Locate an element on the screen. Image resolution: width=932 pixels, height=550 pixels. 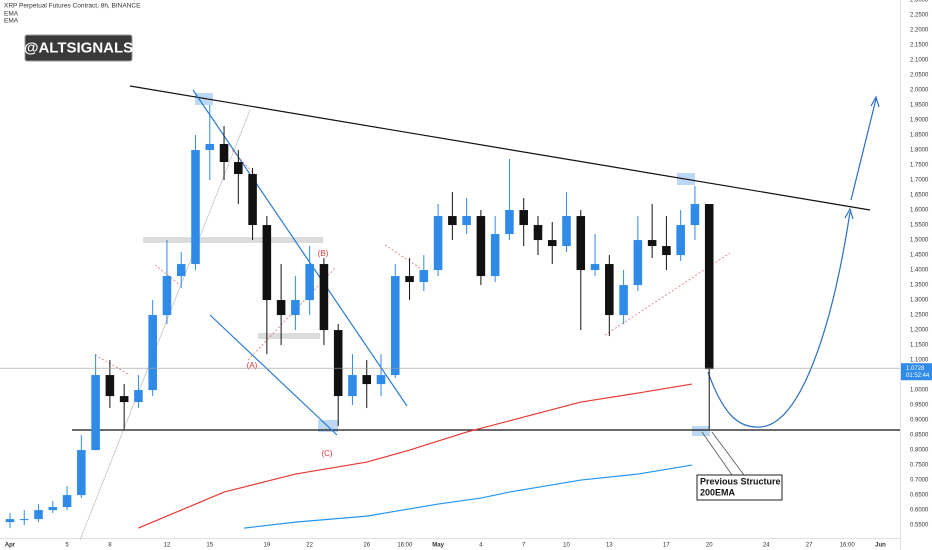
x-tick-label: Apr is located at coordinates (10, 546).